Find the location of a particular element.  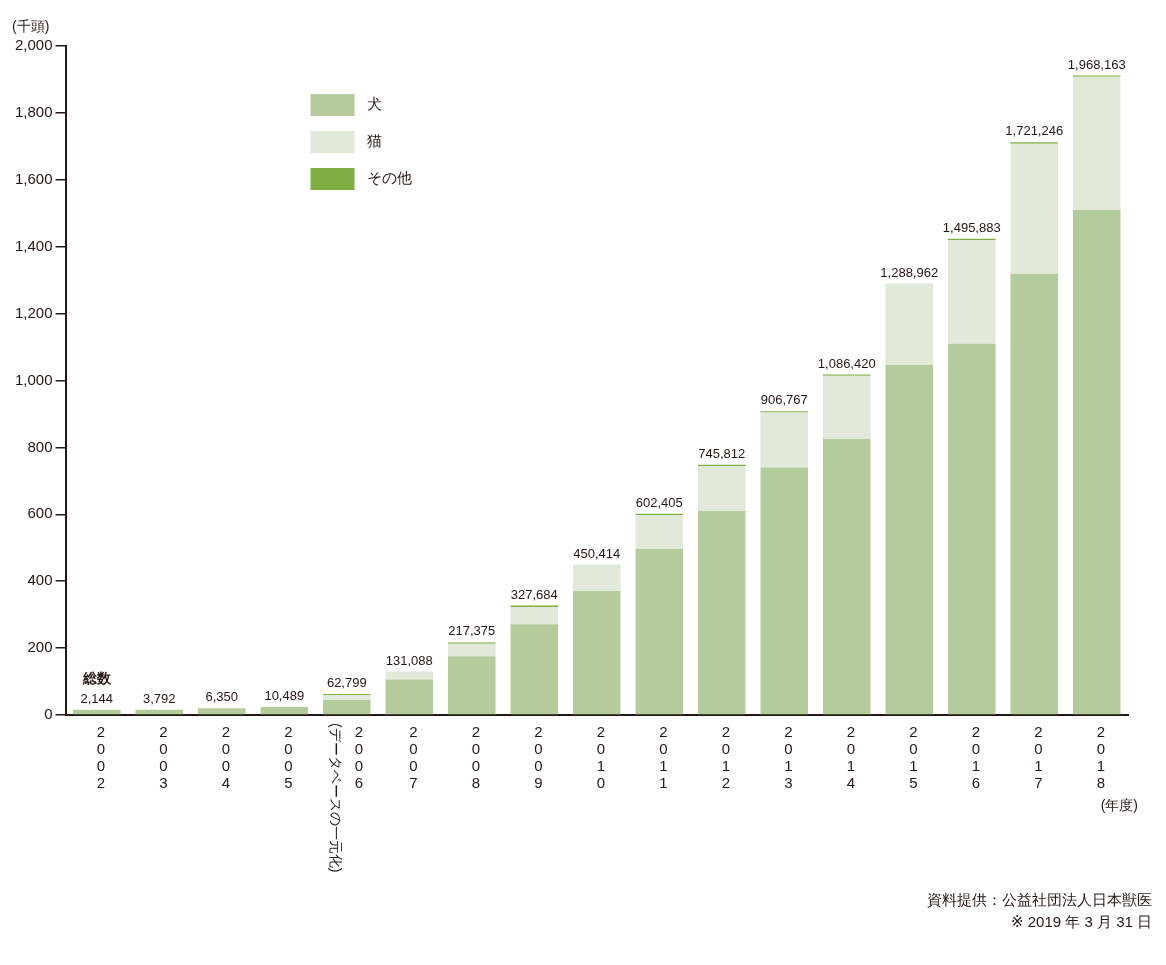

x-axis-title: (年度) is located at coordinates (1119, 804).